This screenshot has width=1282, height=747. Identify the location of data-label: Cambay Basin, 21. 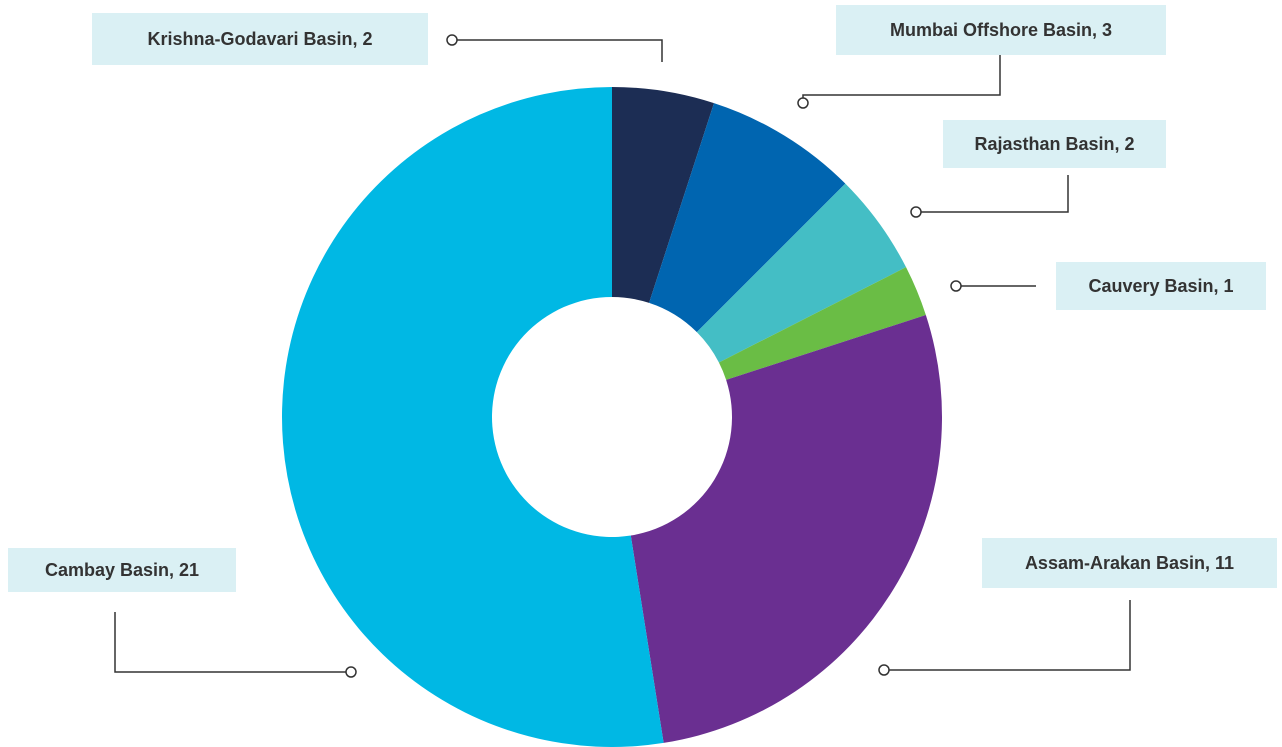
(122, 570).